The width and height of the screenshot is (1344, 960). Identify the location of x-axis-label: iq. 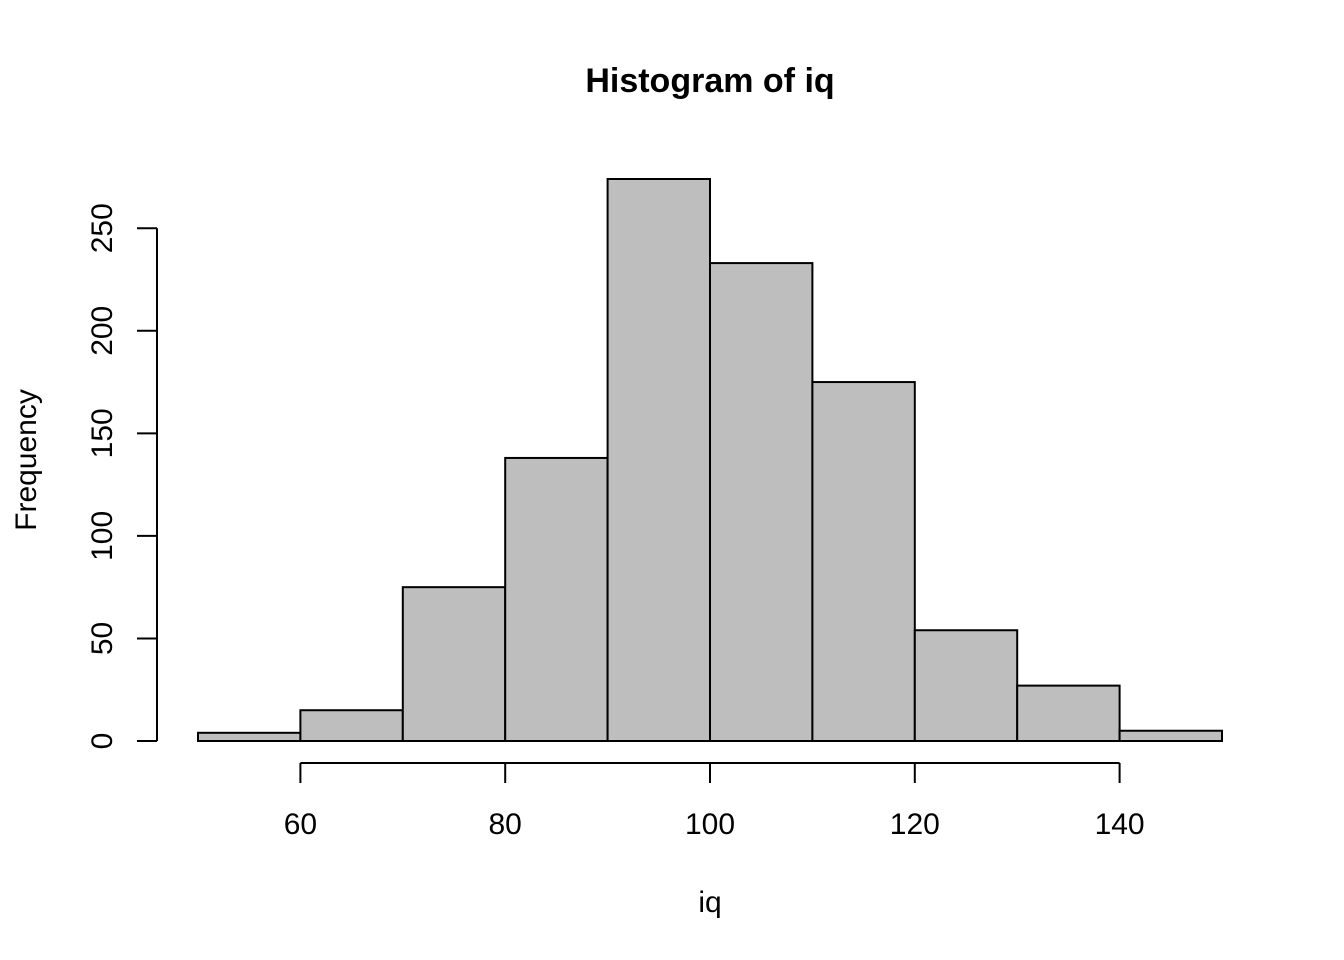
(709, 902).